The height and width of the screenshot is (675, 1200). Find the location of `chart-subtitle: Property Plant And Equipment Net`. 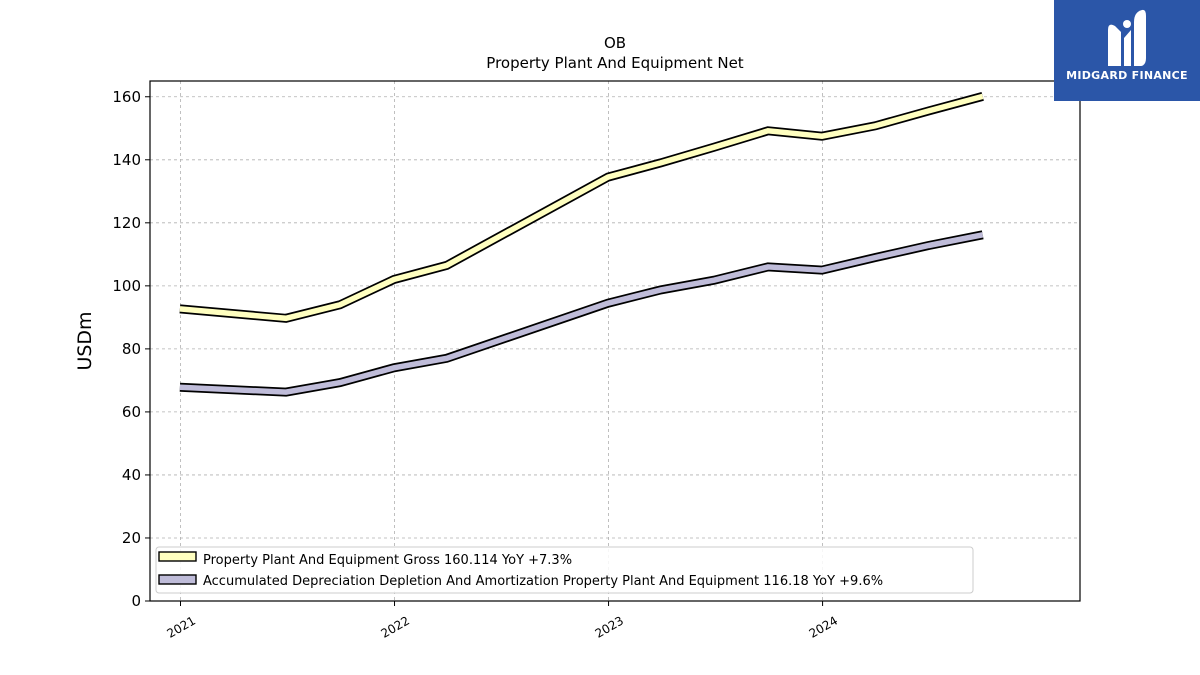

chart-subtitle: Property Plant And Equipment Net is located at coordinates (614, 63).